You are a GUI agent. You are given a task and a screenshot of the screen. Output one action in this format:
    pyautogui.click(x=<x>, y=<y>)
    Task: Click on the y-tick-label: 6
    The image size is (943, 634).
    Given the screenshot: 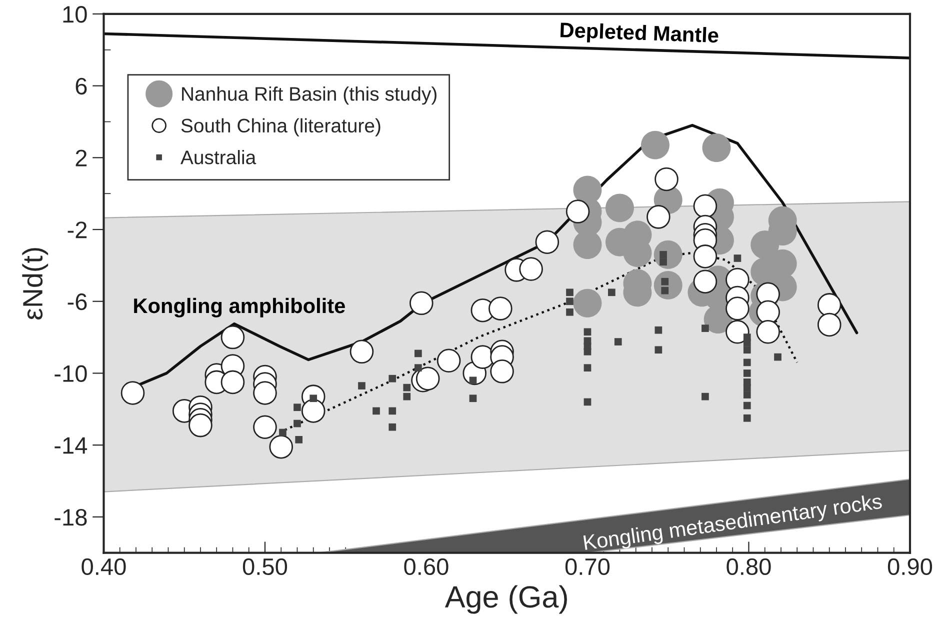 What is the action you would take?
    pyautogui.click(x=81, y=86)
    